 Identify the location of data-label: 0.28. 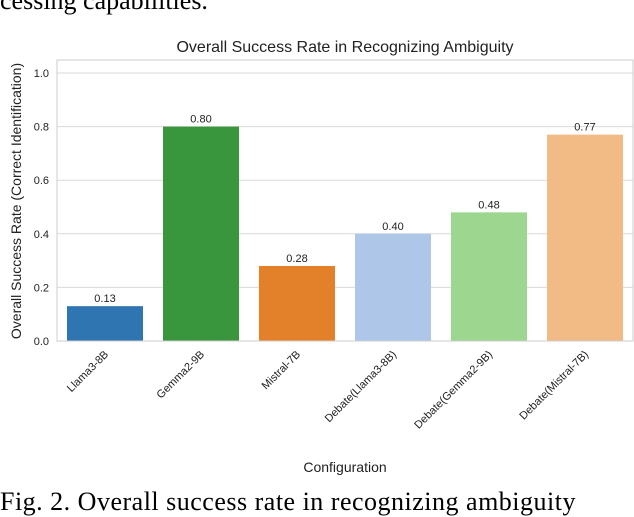
(296, 259).